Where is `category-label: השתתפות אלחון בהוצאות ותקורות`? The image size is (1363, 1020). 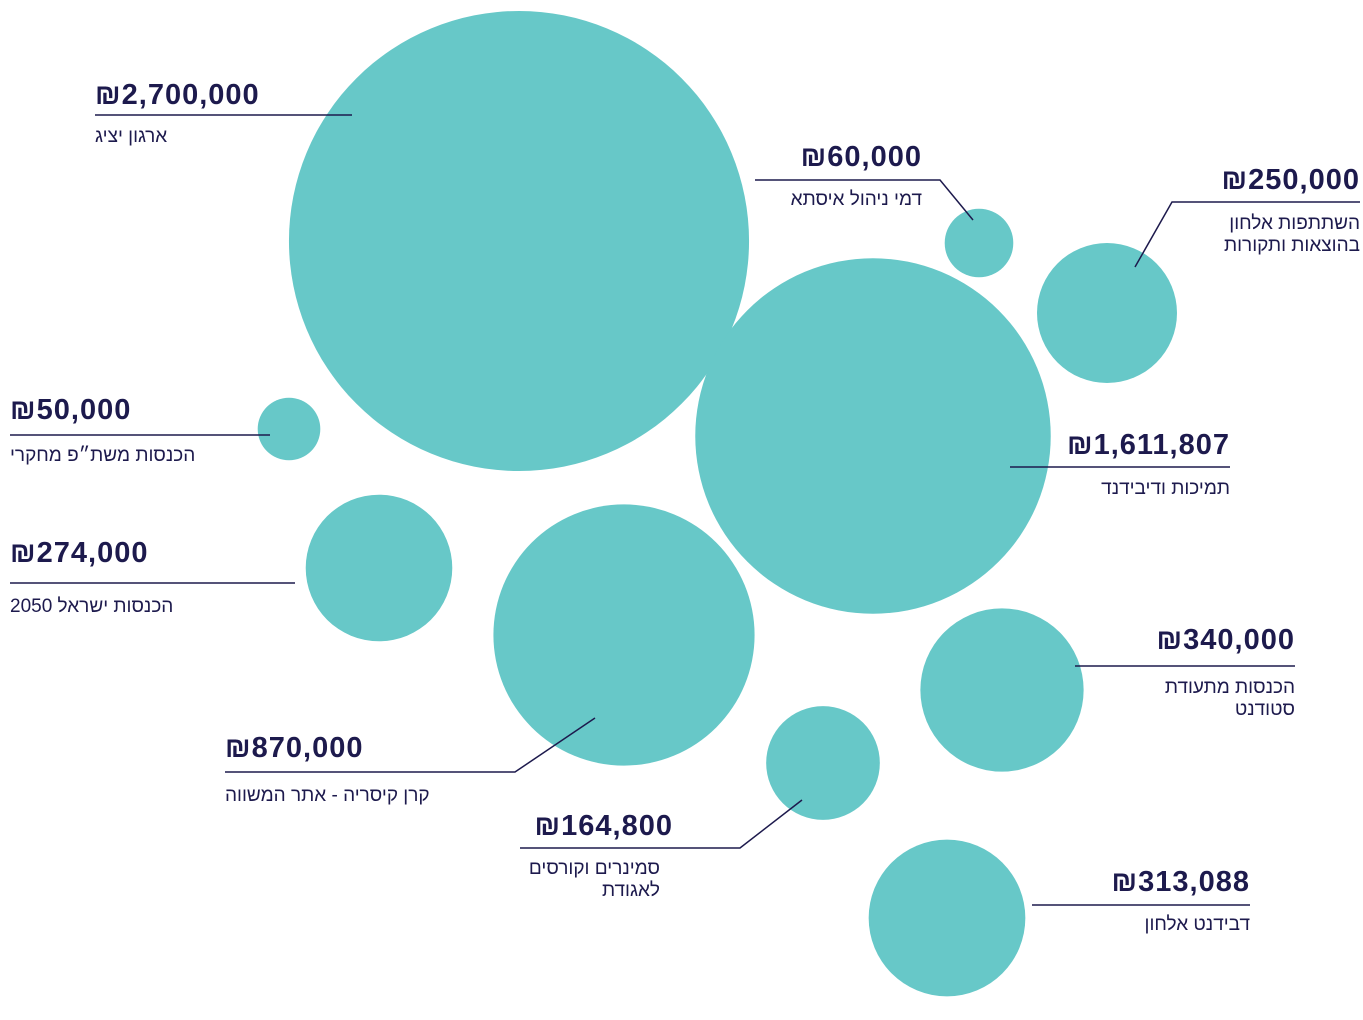
category-label: השתתפות אלחון בהוצאות ותקורות is located at coordinates (1291, 234).